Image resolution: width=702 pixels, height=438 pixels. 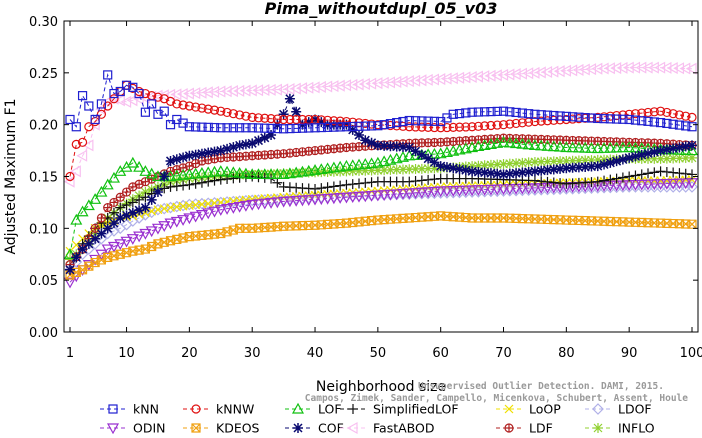 What do you see at coordinates (416, 409) in the screenshot?
I see `legend-label: SimplifiedLOF` at bounding box center [416, 409].